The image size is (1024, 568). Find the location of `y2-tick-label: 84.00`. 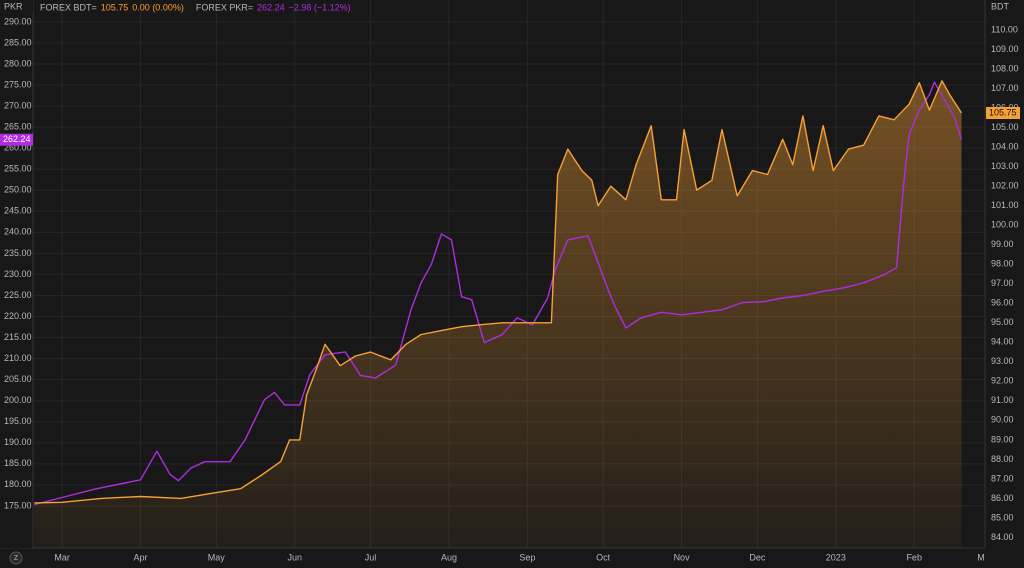

y2-tick-label: 84.00 is located at coordinates (1002, 537).